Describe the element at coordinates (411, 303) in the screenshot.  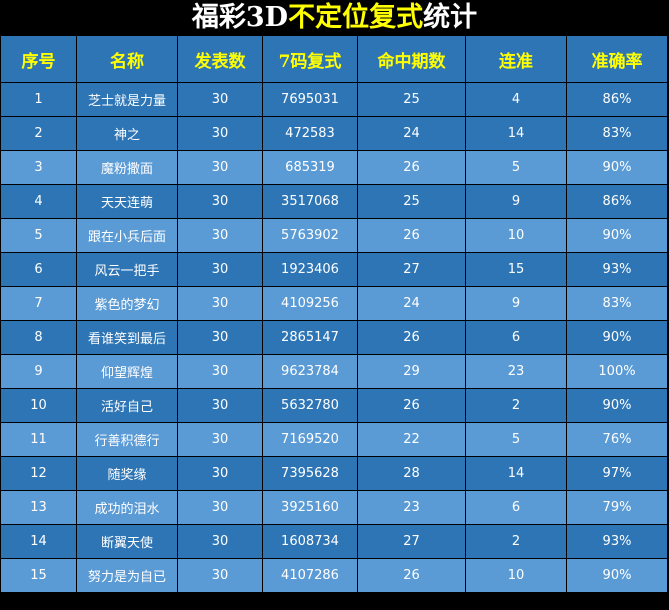
I see `table-cell: 24` at that location.